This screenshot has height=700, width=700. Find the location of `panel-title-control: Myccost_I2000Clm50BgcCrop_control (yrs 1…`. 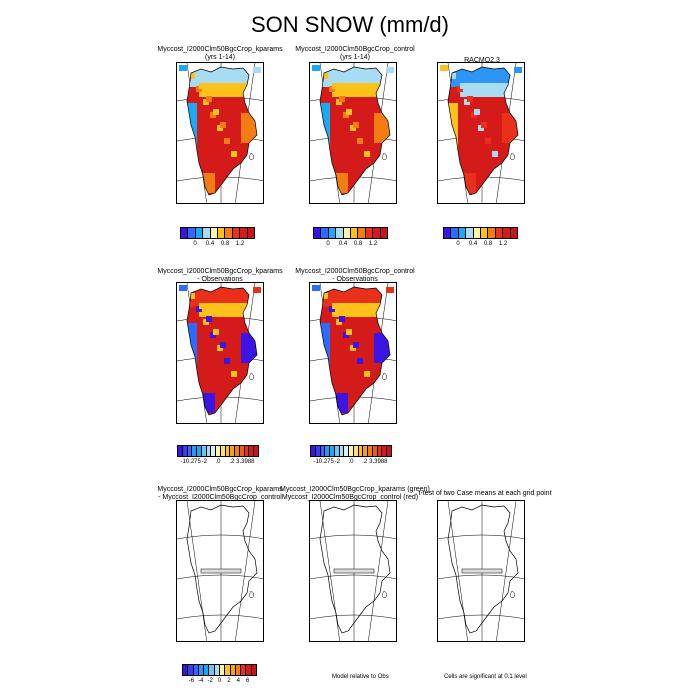

panel-title-control: Myccost_I2000Clm50BgcCrop_control (yrs 1… is located at coordinates (355, 53).